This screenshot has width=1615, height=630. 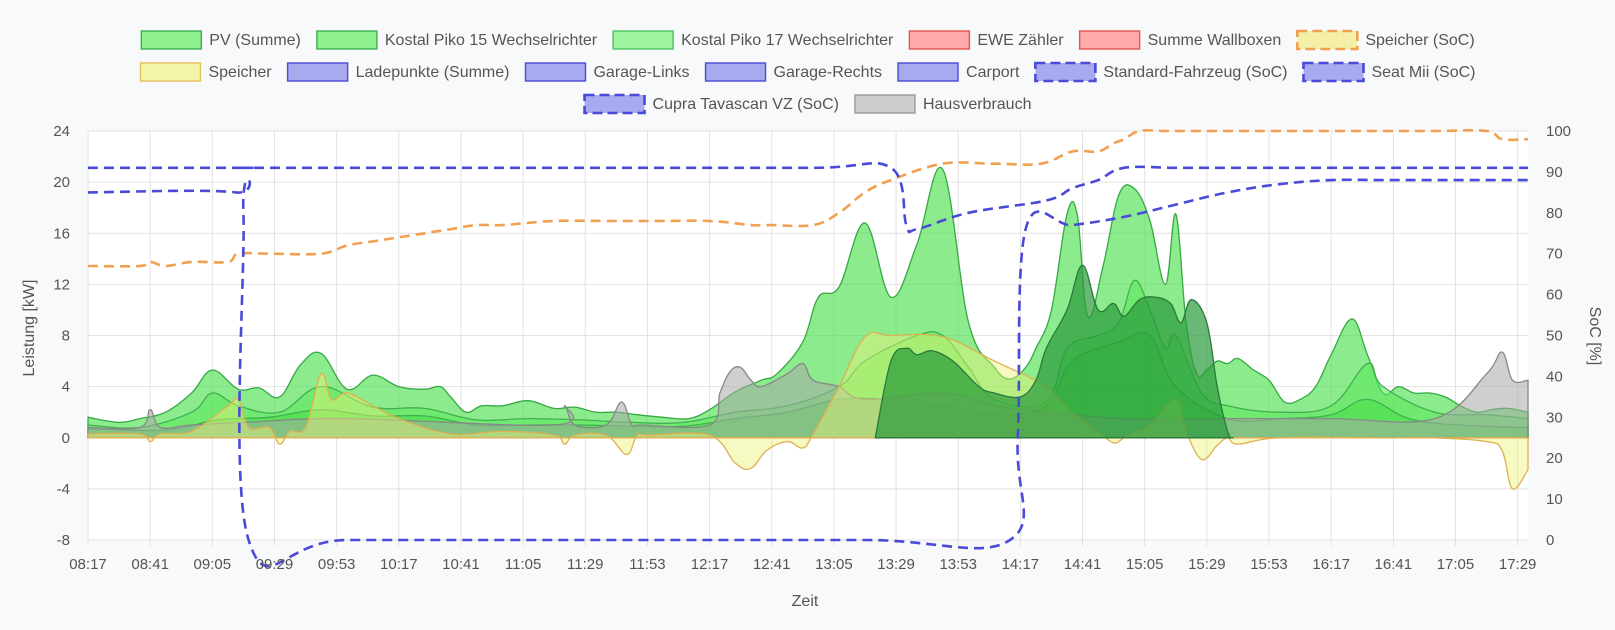 I want to click on y-tick-label-left: 12, so click(x=61, y=284).